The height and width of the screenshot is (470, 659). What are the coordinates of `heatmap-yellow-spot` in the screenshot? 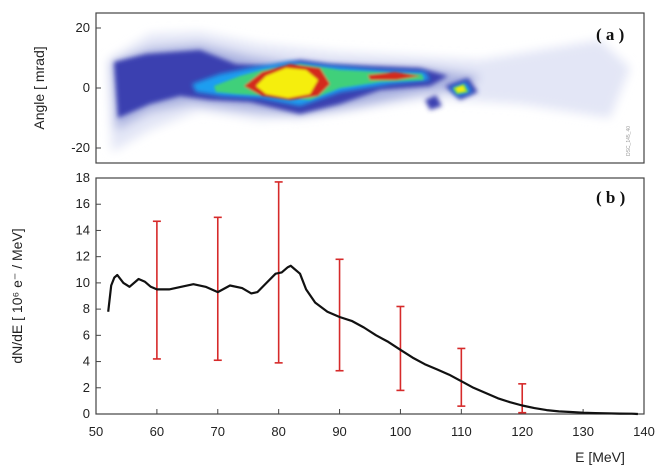 It's located at (460, 89).